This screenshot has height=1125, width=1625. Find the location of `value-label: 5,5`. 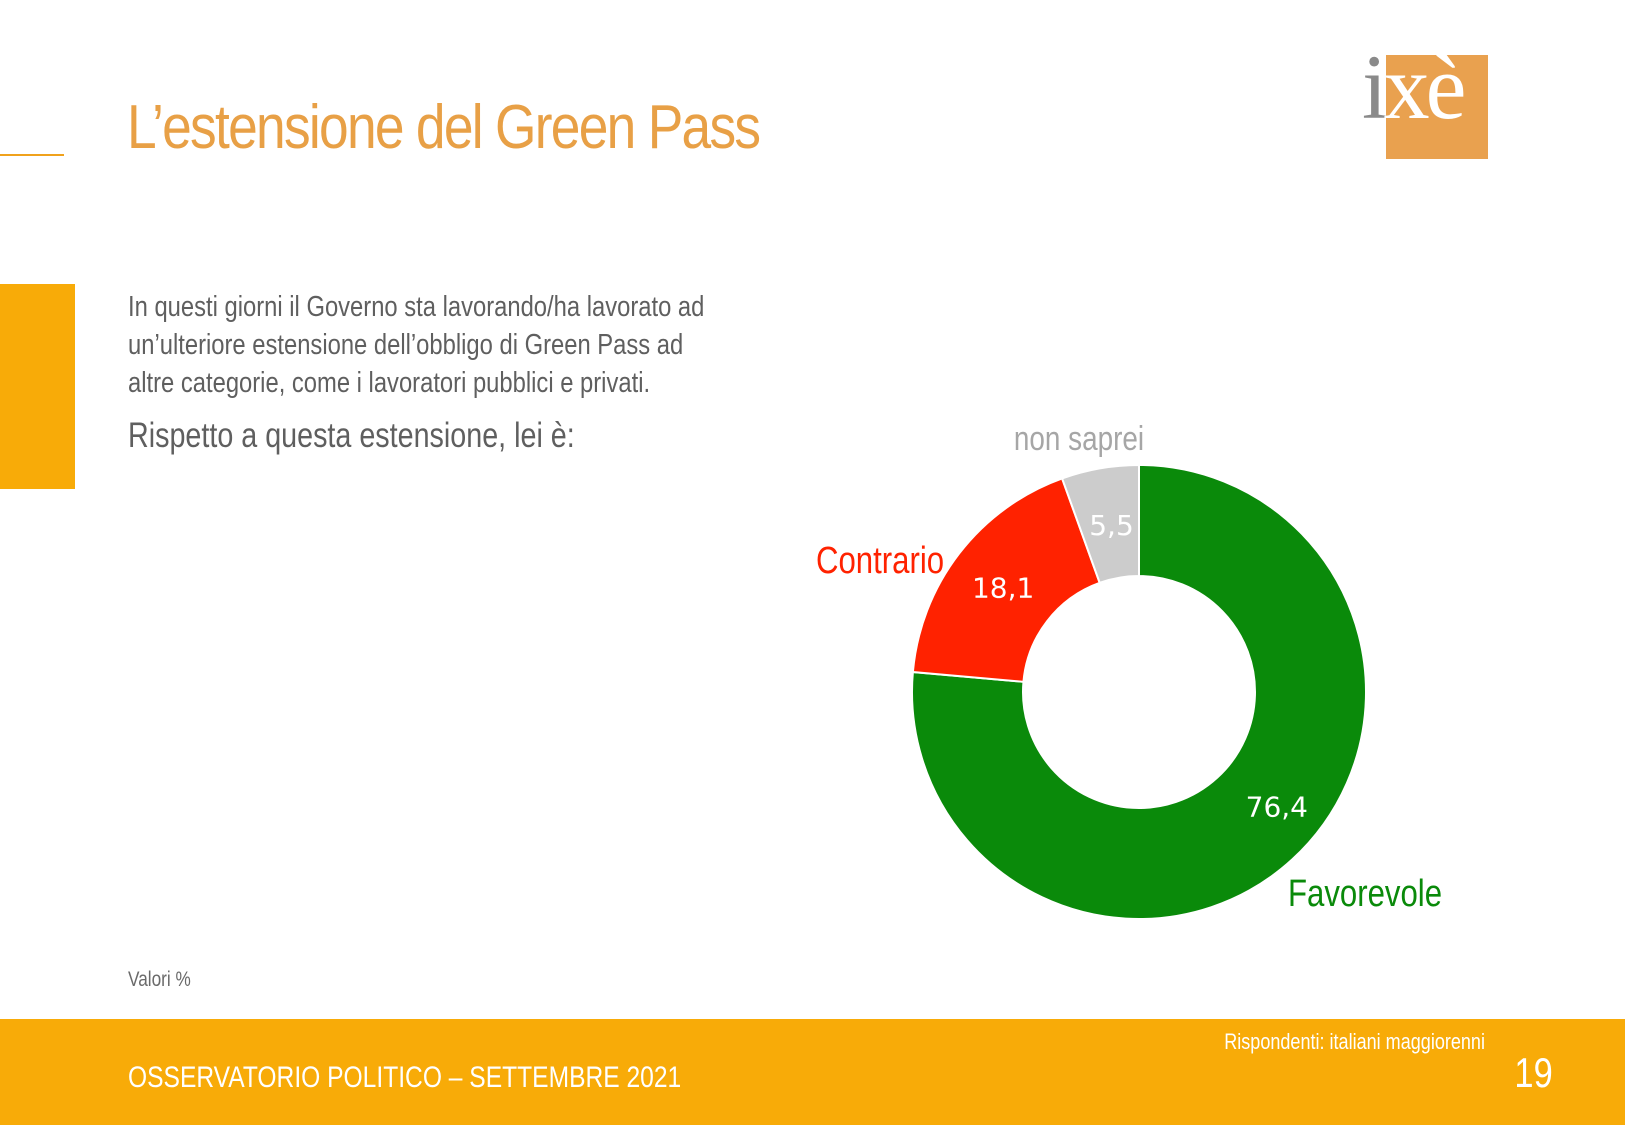

value-label: 5,5 is located at coordinates (1111, 525).